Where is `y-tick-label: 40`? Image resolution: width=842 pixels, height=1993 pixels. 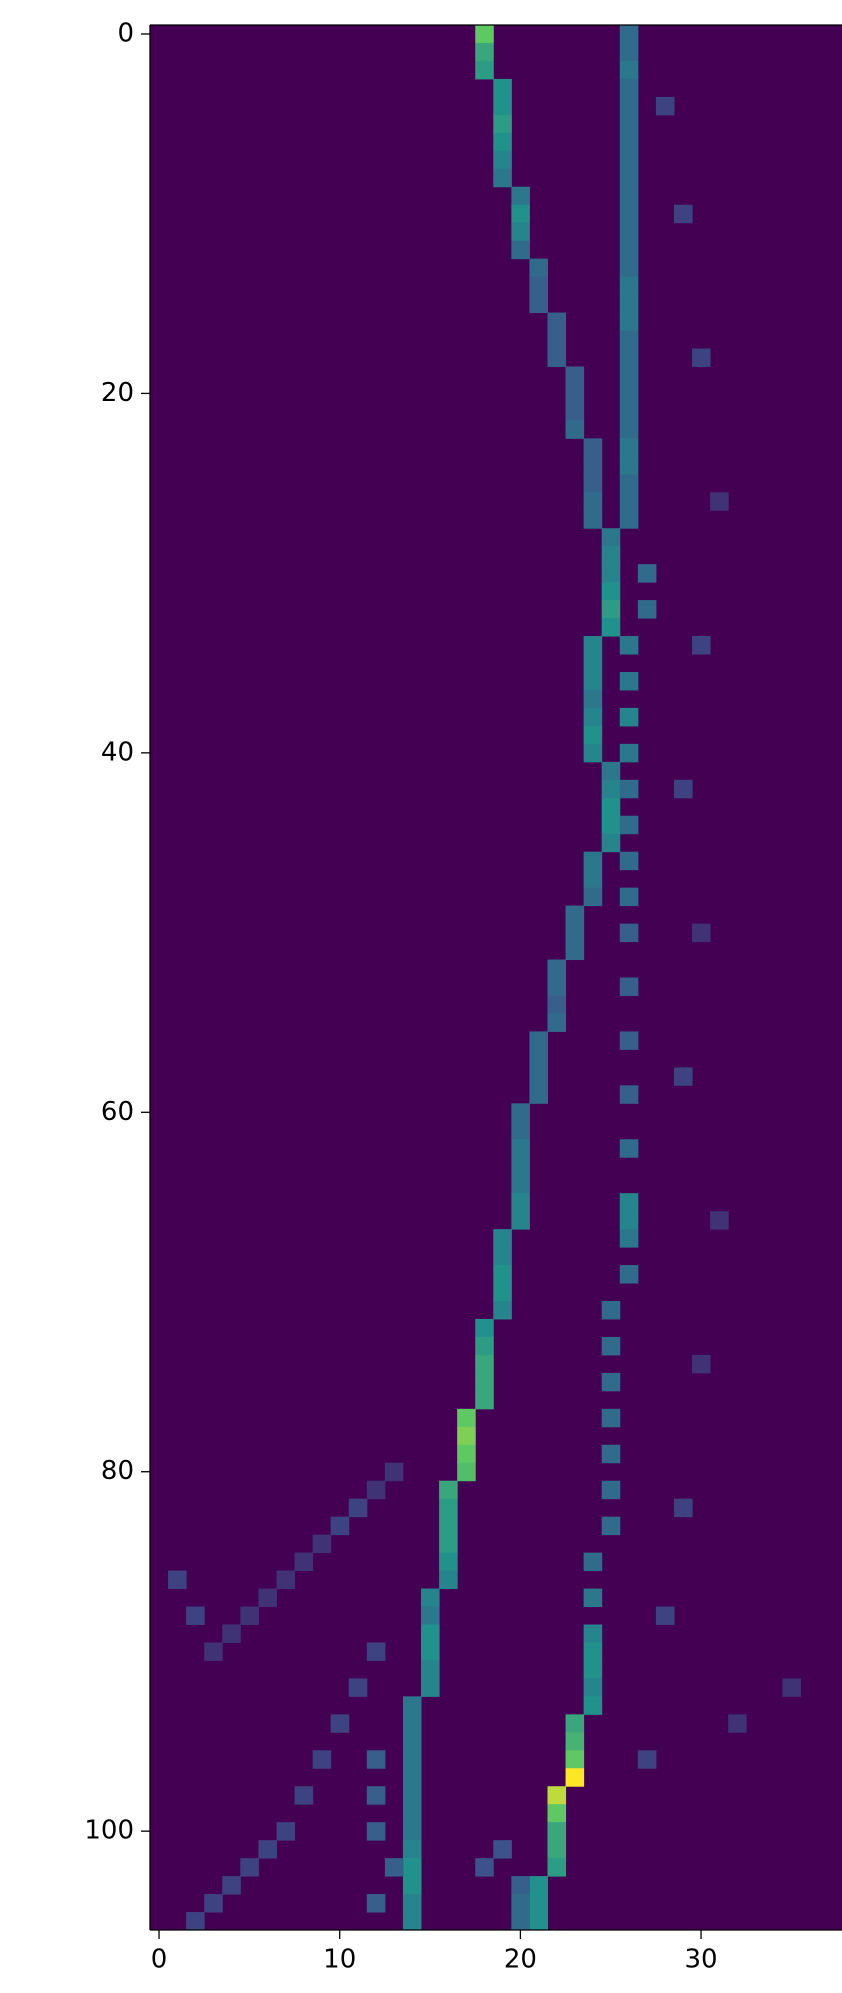 y-tick-label: 40 is located at coordinates (117, 752).